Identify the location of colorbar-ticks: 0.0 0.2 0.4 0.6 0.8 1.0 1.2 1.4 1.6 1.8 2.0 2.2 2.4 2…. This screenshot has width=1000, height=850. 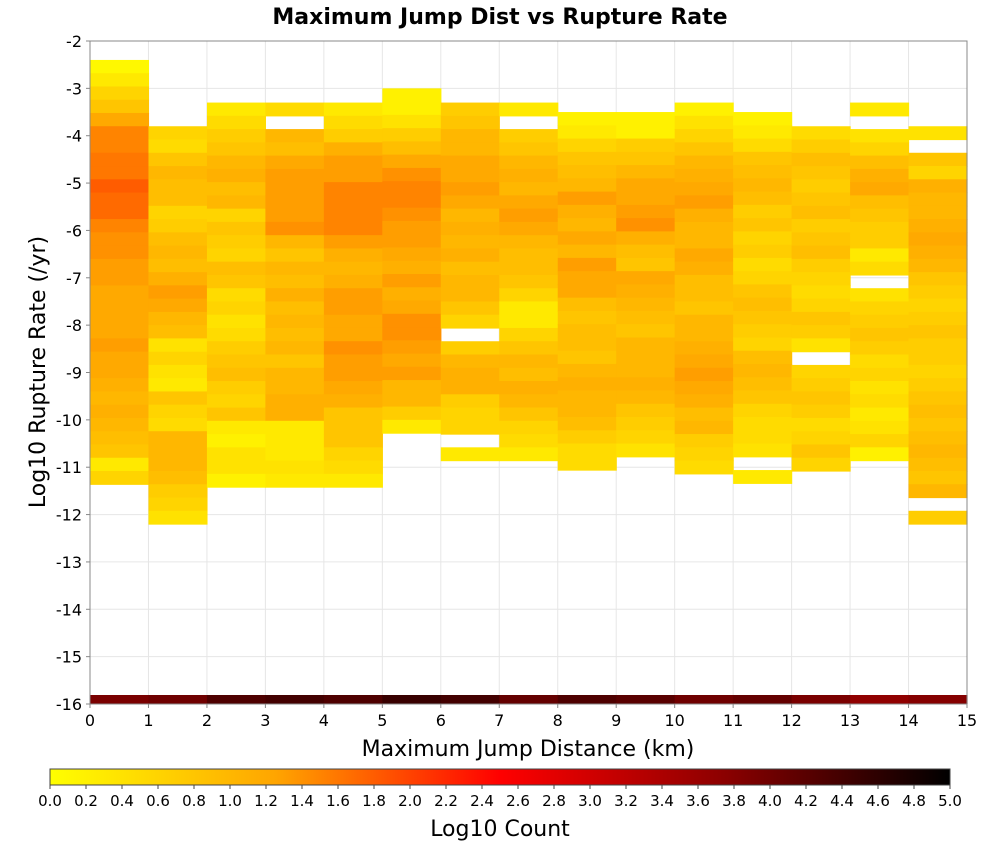
(500, 797).